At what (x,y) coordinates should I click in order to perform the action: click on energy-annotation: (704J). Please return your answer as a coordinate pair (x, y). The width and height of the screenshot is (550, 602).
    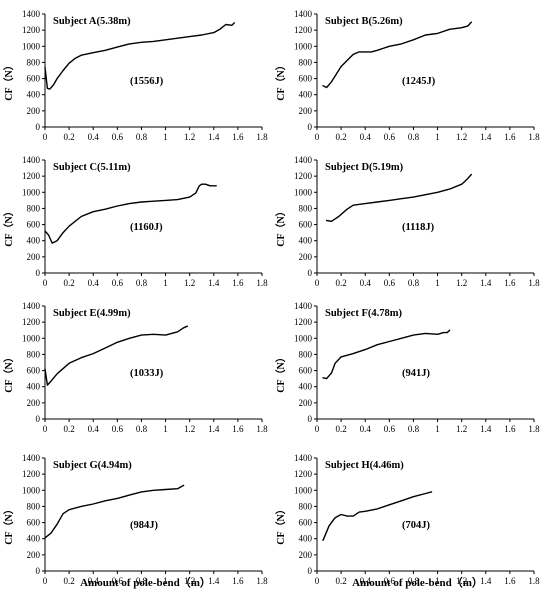
    Looking at the image, I should click on (416, 525).